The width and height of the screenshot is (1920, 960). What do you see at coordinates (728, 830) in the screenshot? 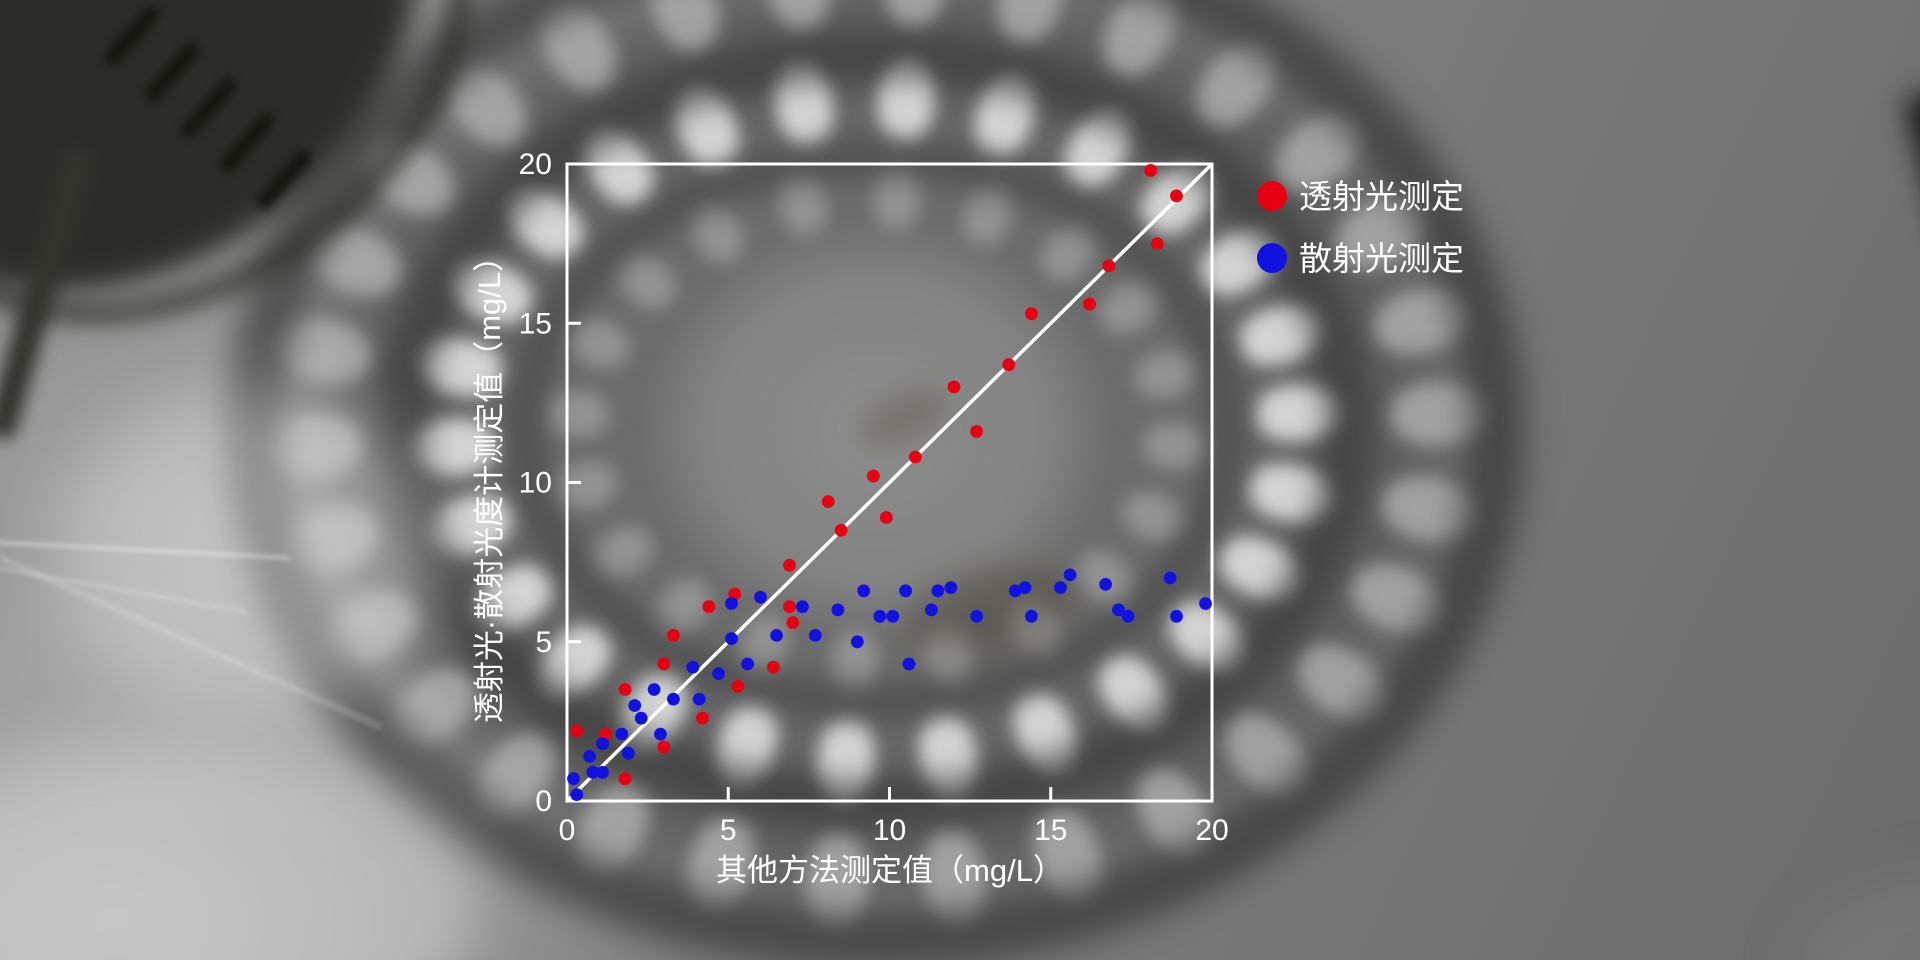
I see `x-tick-label-5: 5` at bounding box center [728, 830].